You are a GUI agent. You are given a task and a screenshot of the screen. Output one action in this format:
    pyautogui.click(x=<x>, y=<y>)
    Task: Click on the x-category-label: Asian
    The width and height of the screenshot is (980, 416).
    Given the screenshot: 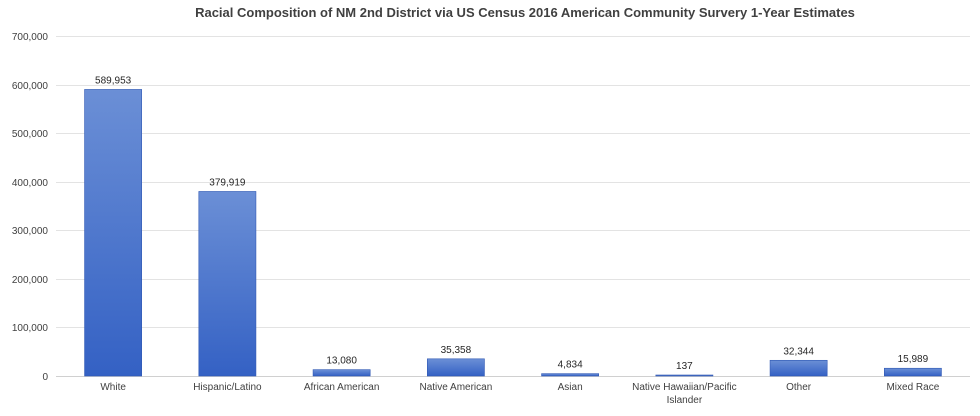 What is the action you would take?
    pyautogui.click(x=570, y=387)
    